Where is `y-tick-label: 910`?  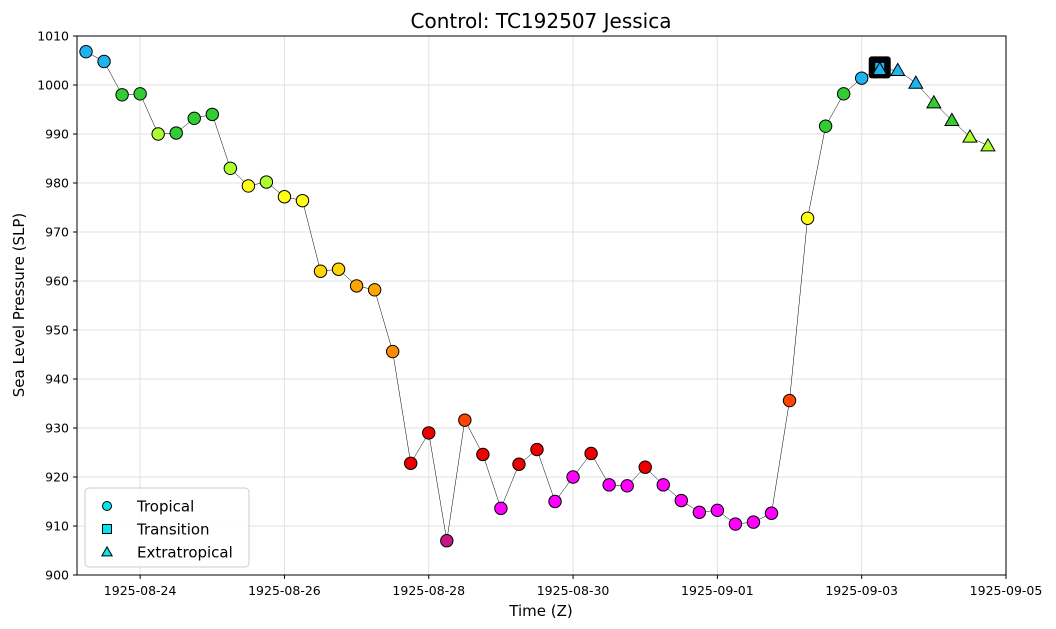
y-tick-label: 910 is located at coordinates (57, 526).